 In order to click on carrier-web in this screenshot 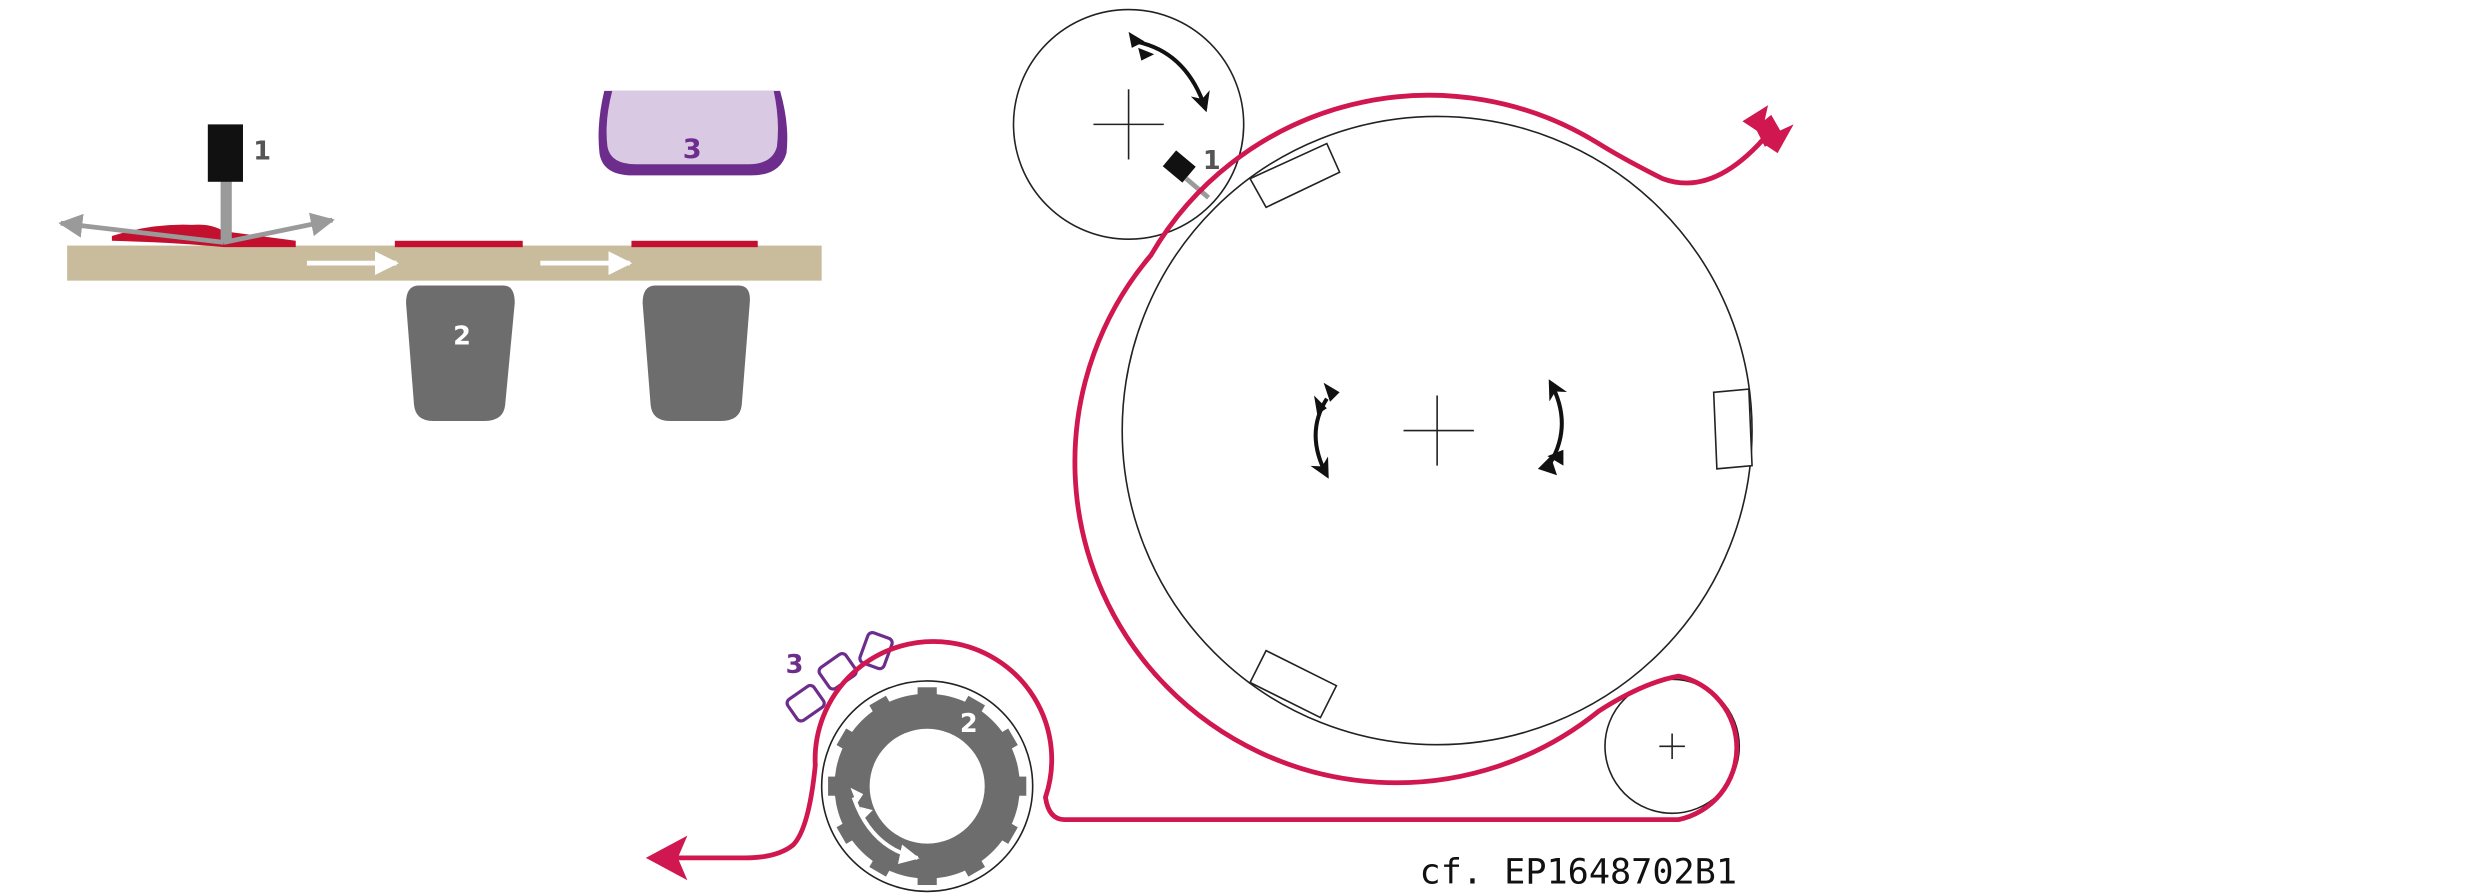, I will do `click(444, 263)`.